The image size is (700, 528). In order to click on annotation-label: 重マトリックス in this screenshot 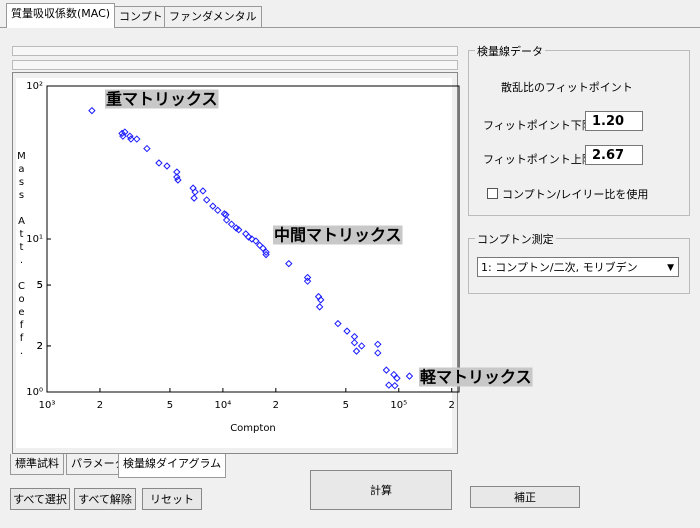, I will do `click(162, 99)`.